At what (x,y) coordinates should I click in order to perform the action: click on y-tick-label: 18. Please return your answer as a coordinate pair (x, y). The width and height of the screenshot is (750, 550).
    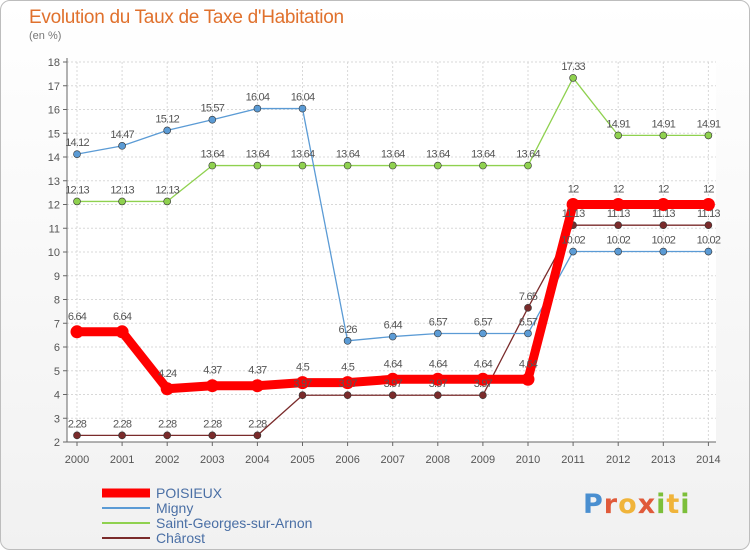
    Looking at the image, I should click on (54, 63).